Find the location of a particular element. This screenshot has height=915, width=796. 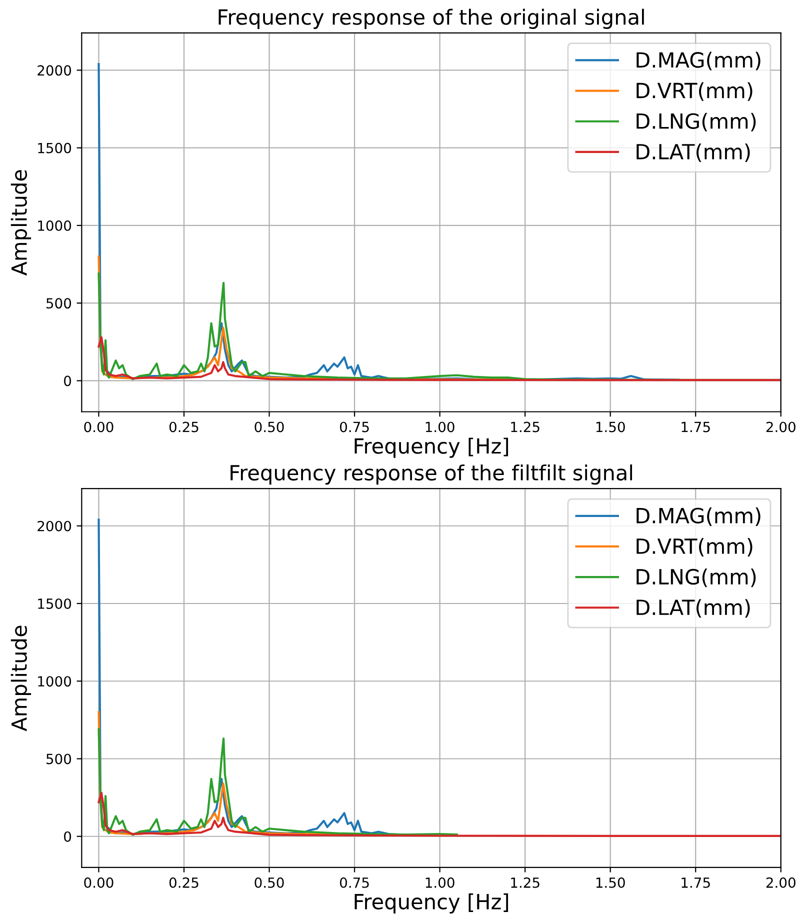

chart-title: Frequency response of the original signal is located at coordinates (431, 18).